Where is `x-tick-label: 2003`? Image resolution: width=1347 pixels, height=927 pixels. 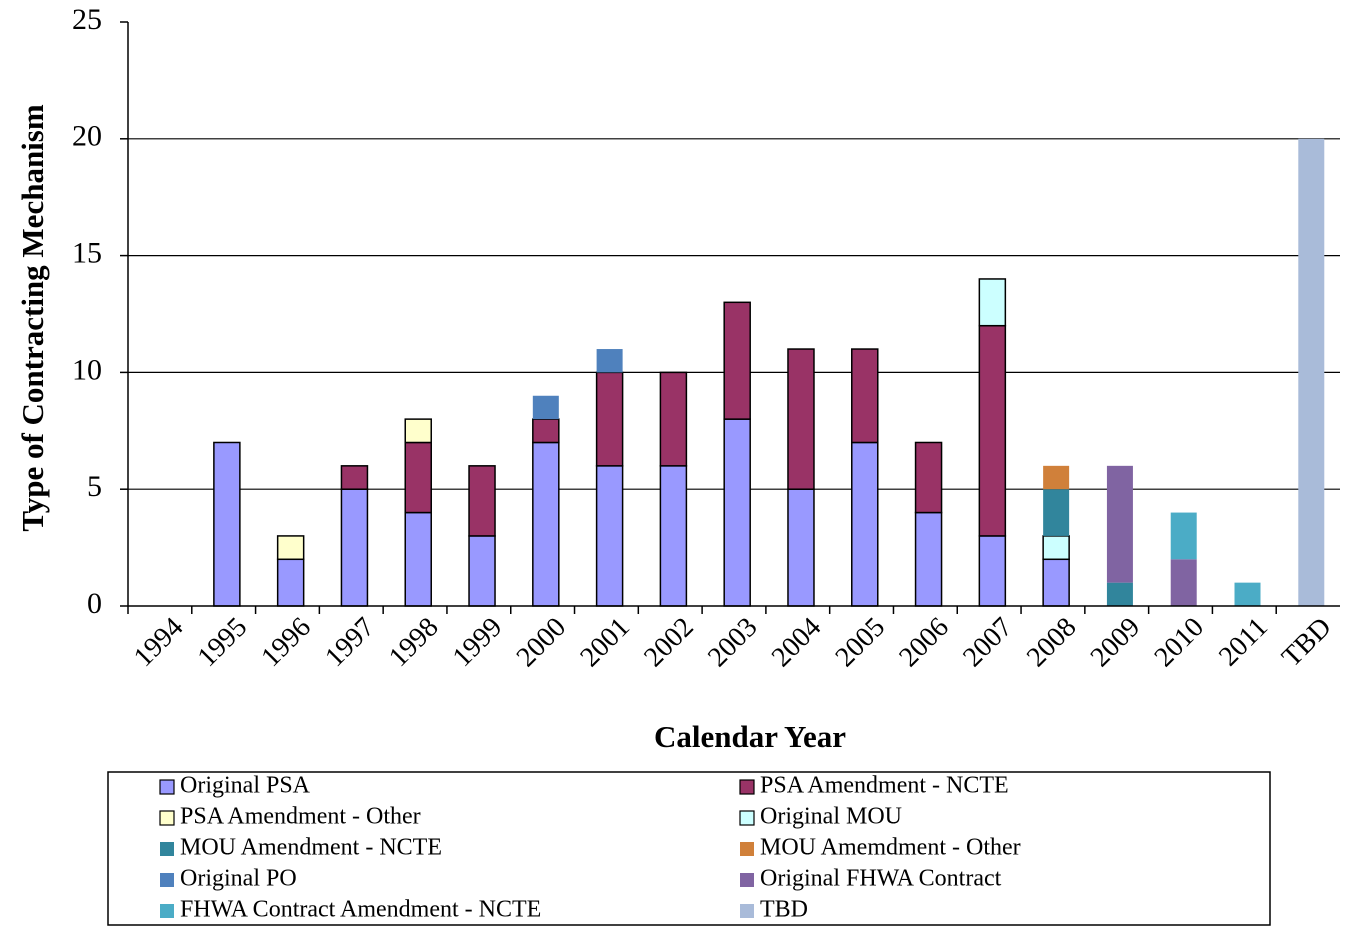 x-tick-label: 2003 is located at coordinates (733, 643).